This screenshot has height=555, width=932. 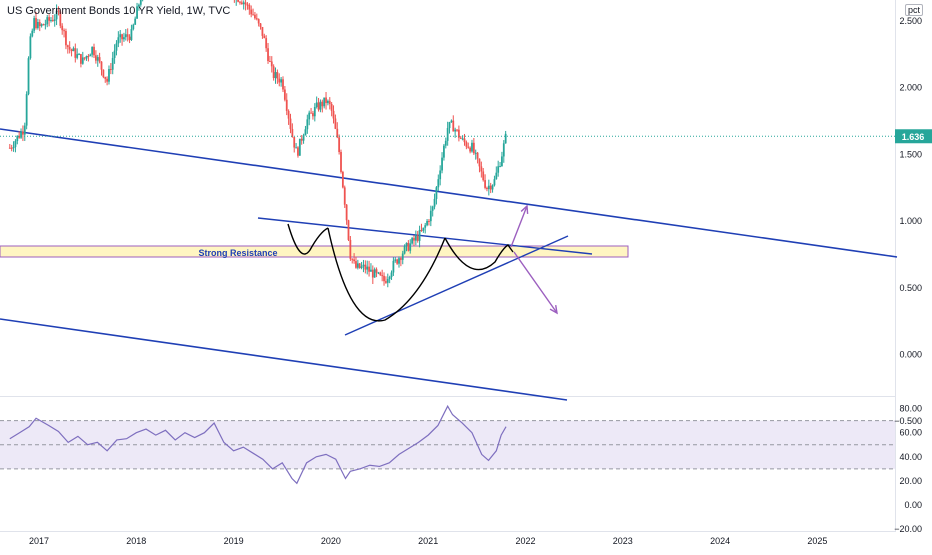 What do you see at coordinates (119, 11) in the screenshot?
I see `chart-title: US Government Bonds 10 YR Yield, 1W, TVC` at bounding box center [119, 11].